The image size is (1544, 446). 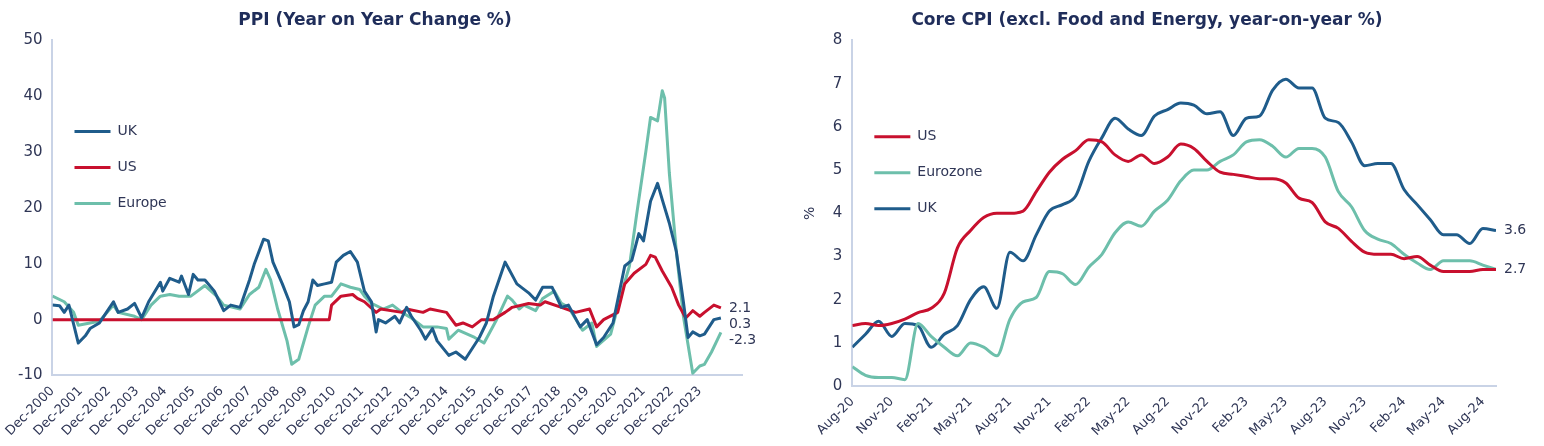 What do you see at coordinates (740, 306) in the screenshot?
I see `annotation: 2.1` at bounding box center [740, 306].